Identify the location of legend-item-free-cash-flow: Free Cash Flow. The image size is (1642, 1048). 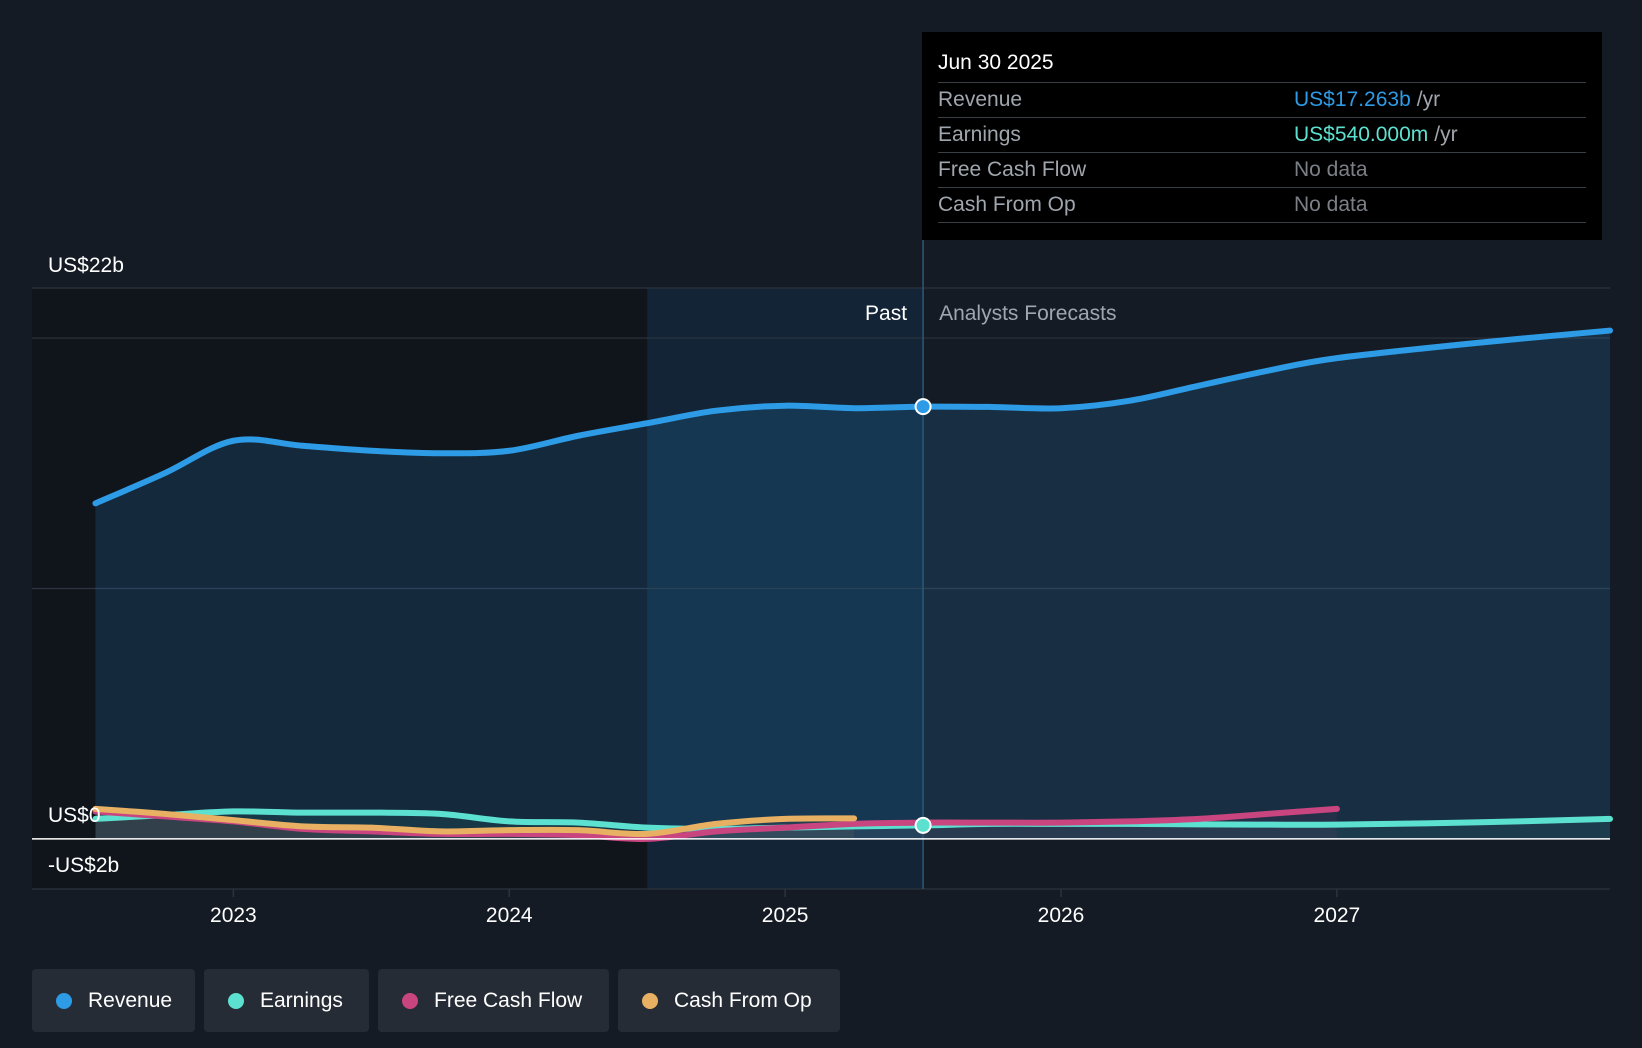
(493, 1000).